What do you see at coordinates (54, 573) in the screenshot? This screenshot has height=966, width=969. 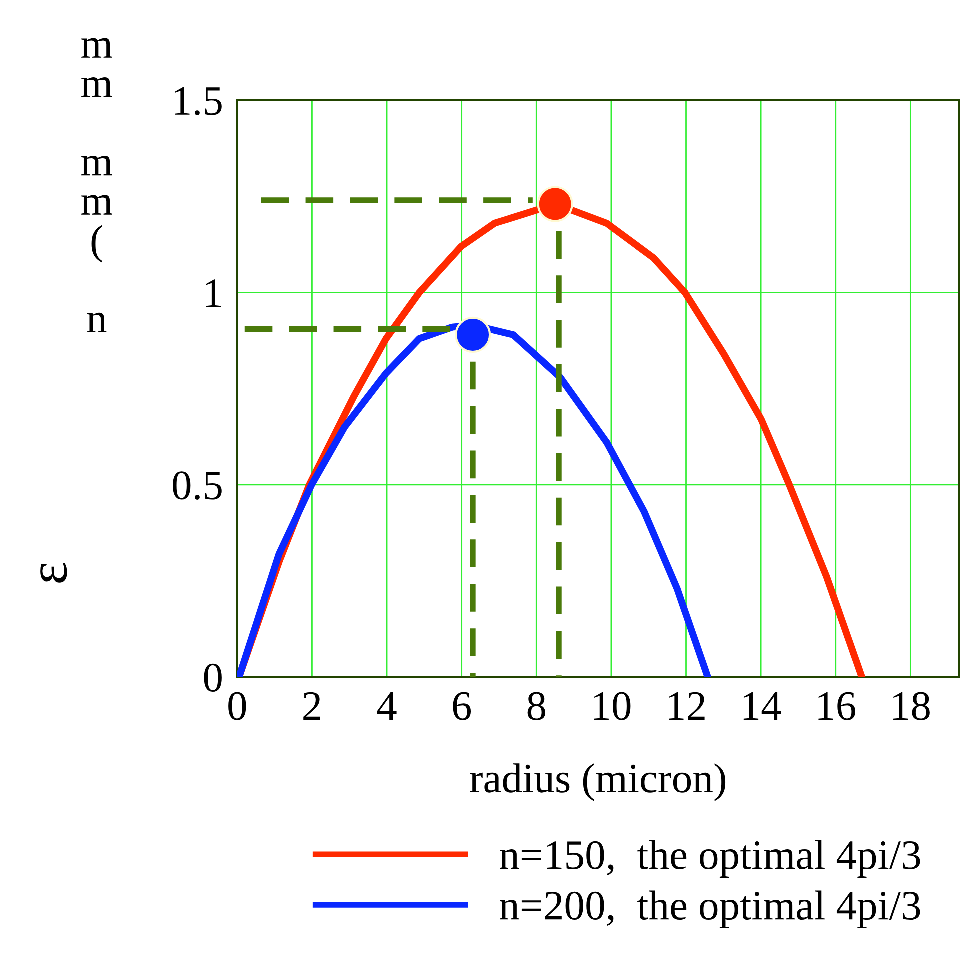 I see `y-axis-title: ε` at bounding box center [54, 573].